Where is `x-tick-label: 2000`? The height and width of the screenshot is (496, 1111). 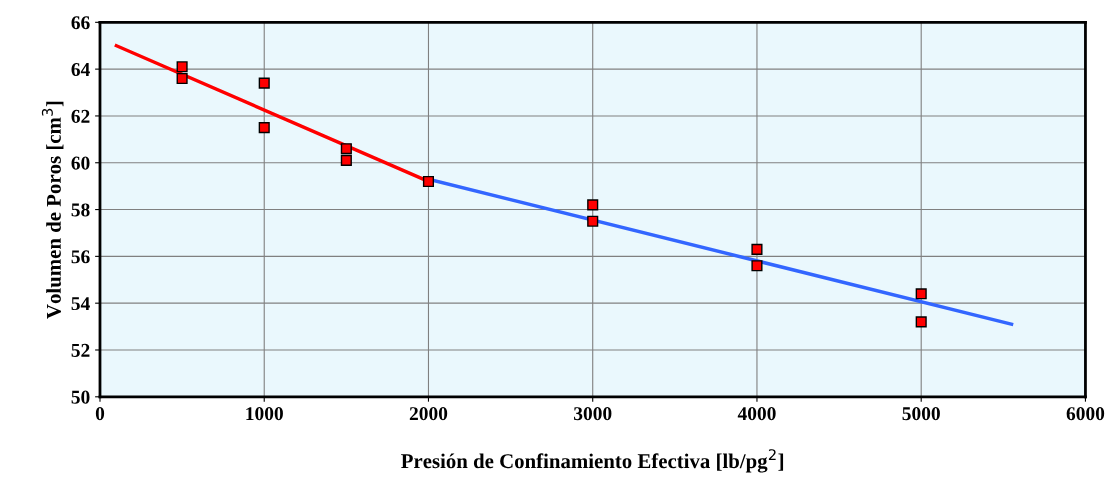
x-tick-label: 2000 is located at coordinates (428, 414).